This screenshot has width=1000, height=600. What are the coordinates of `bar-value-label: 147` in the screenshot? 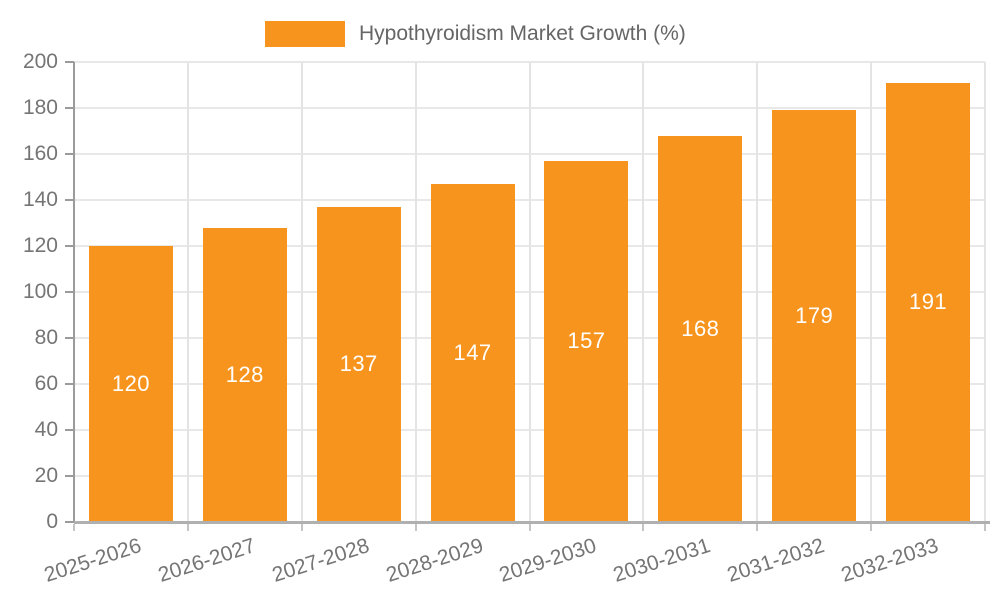 It's located at (472, 352).